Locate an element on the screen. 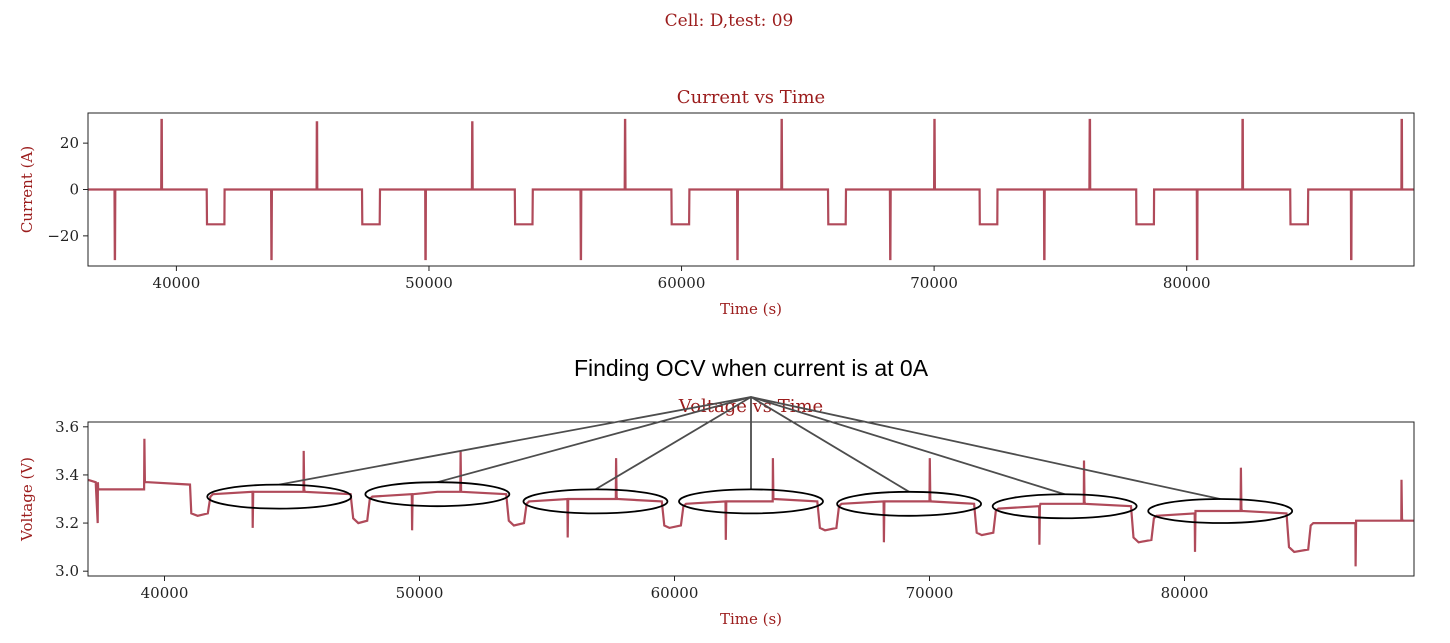 This screenshot has width=1450, height=643. y-tick-label: −20 is located at coordinates (63, 236).